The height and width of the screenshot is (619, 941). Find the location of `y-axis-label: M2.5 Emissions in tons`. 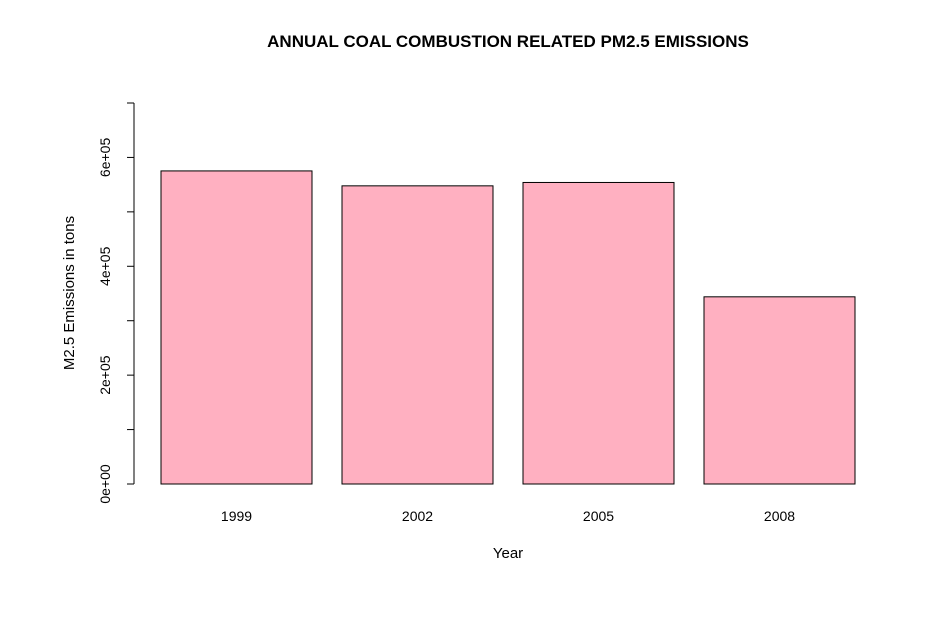

y-axis-label: M2.5 Emissions in tons is located at coordinates (69, 293).